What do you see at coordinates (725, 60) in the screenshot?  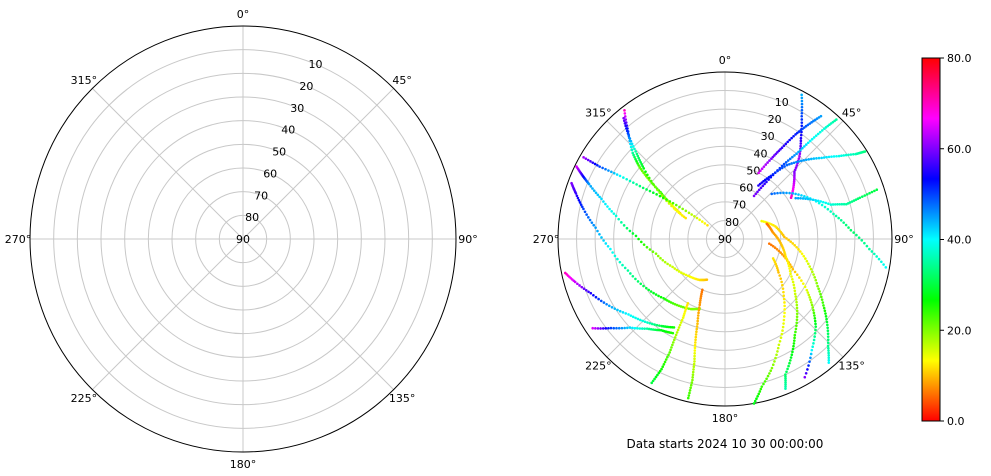 I see `theta-tick-label: 0°` at bounding box center [725, 60].